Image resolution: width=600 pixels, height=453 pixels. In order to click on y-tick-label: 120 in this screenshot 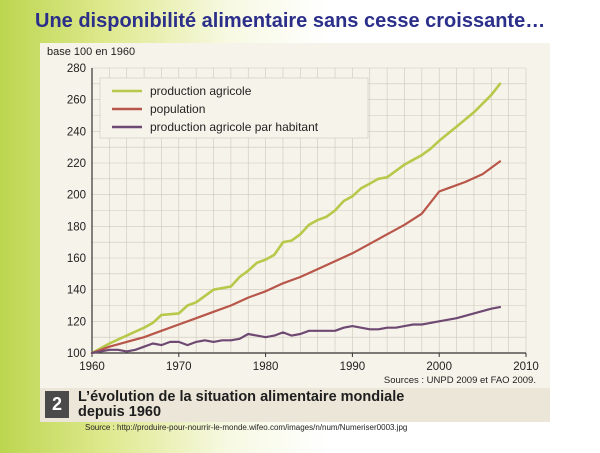, I will do `click(76, 322)`.